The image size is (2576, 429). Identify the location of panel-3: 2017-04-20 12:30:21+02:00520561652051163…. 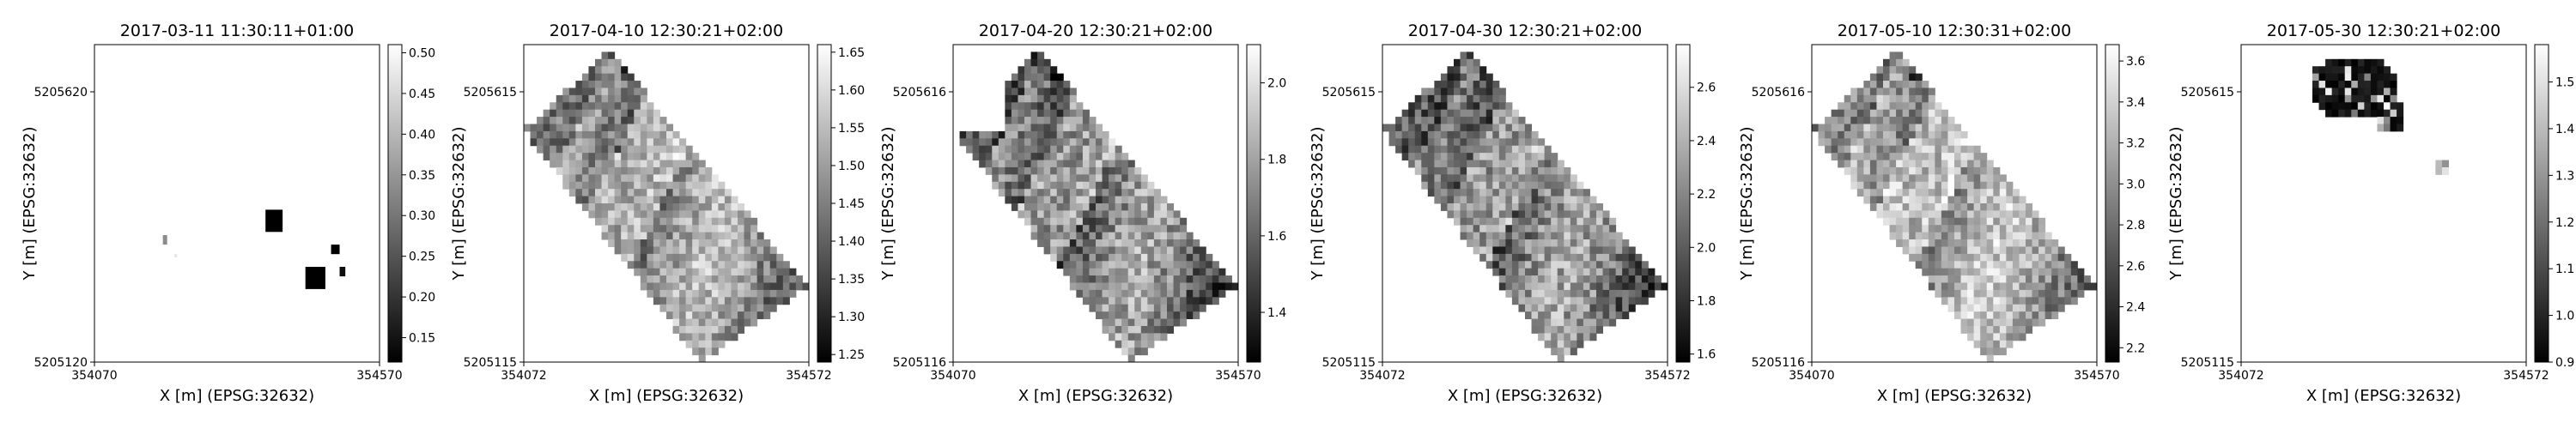
(1082, 213).